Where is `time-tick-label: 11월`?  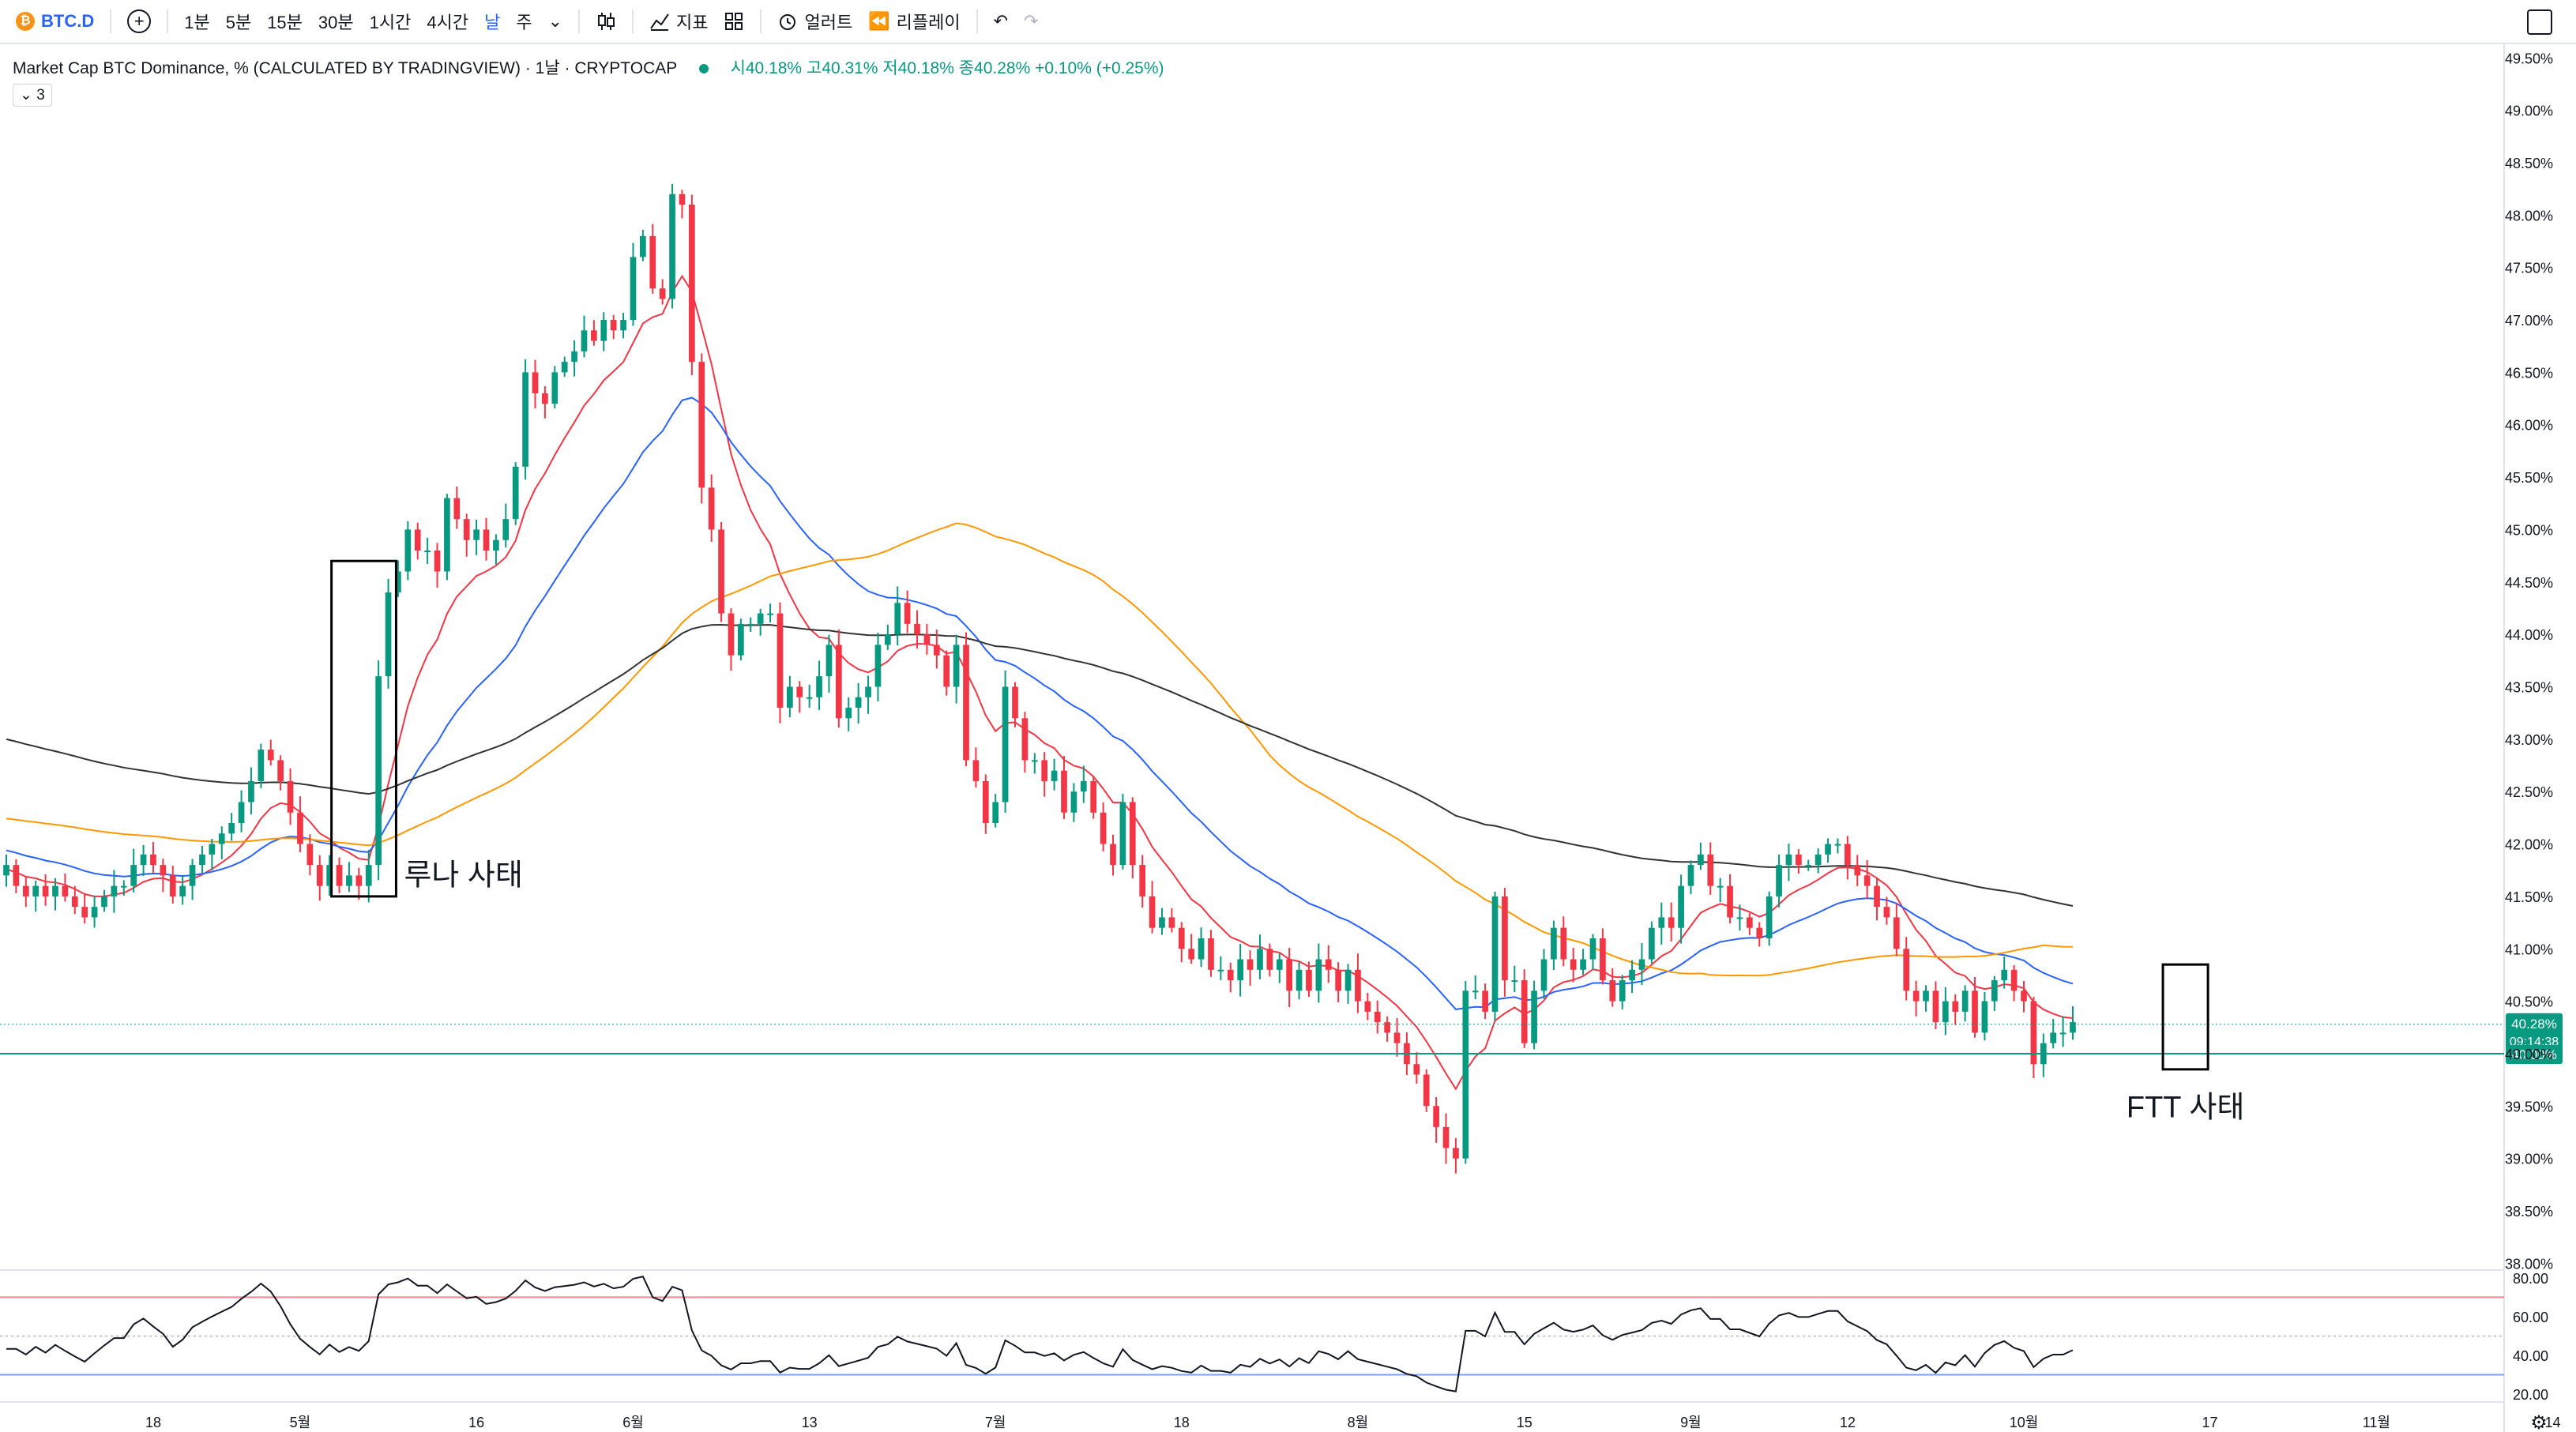
time-tick-label: 11월 is located at coordinates (2377, 1422).